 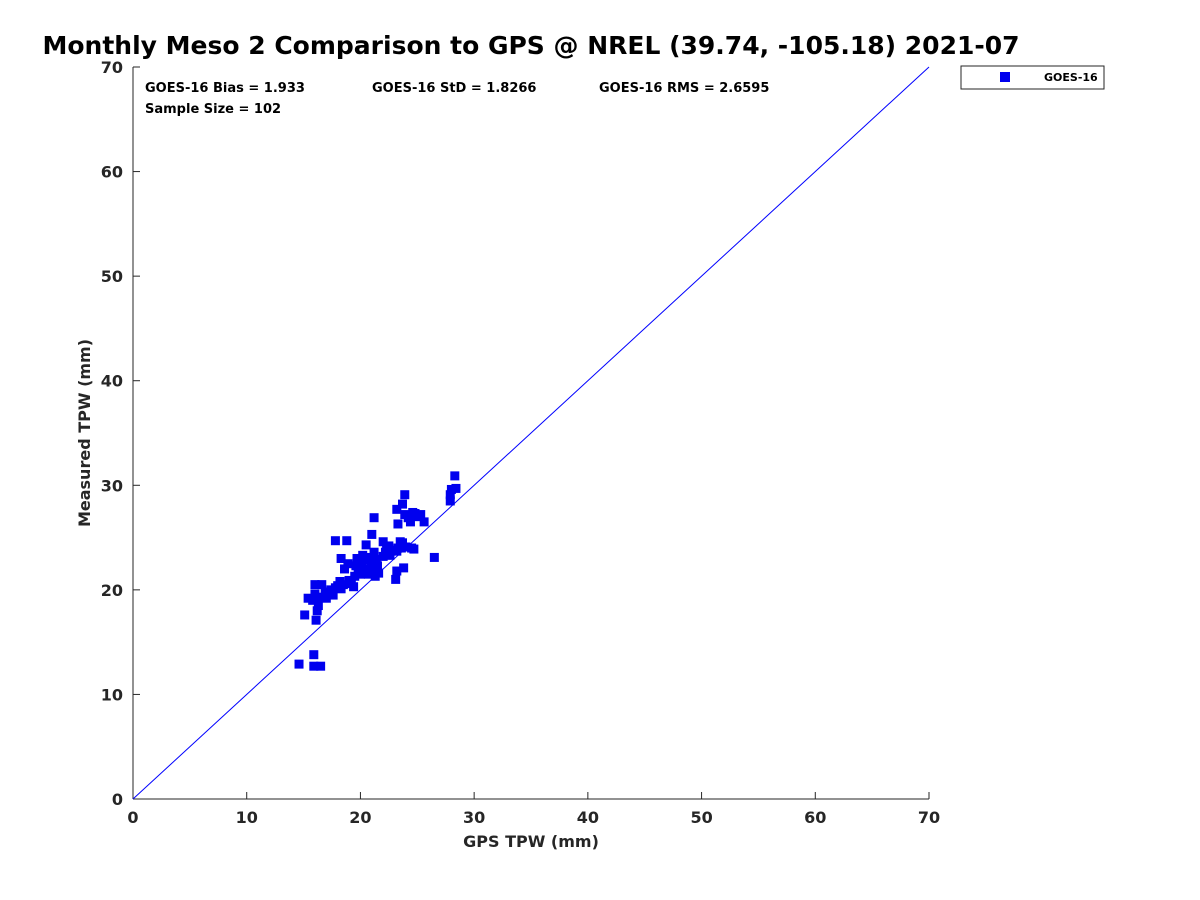 I want to click on legend-marker-goes16, so click(x=1005, y=77).